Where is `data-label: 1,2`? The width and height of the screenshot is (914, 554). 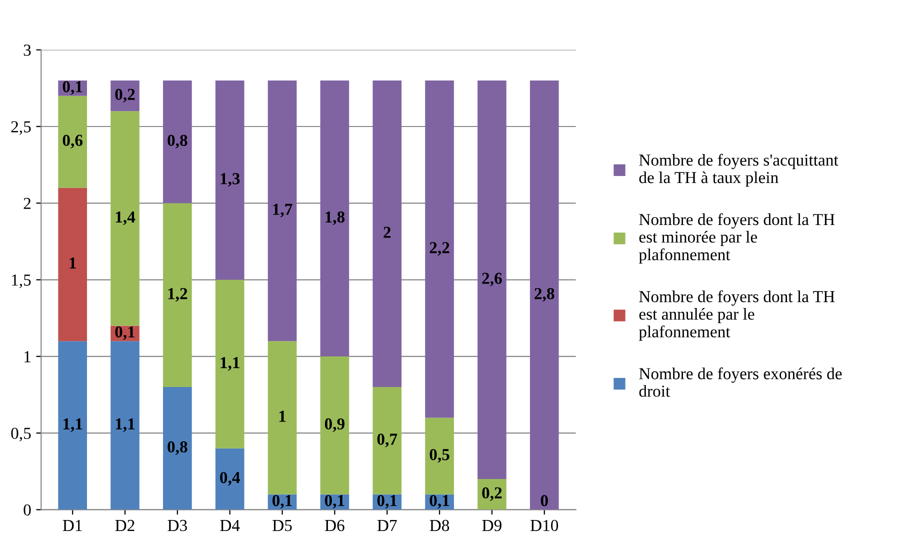 data-label: 1,2 is located at coordinates (178, 295).